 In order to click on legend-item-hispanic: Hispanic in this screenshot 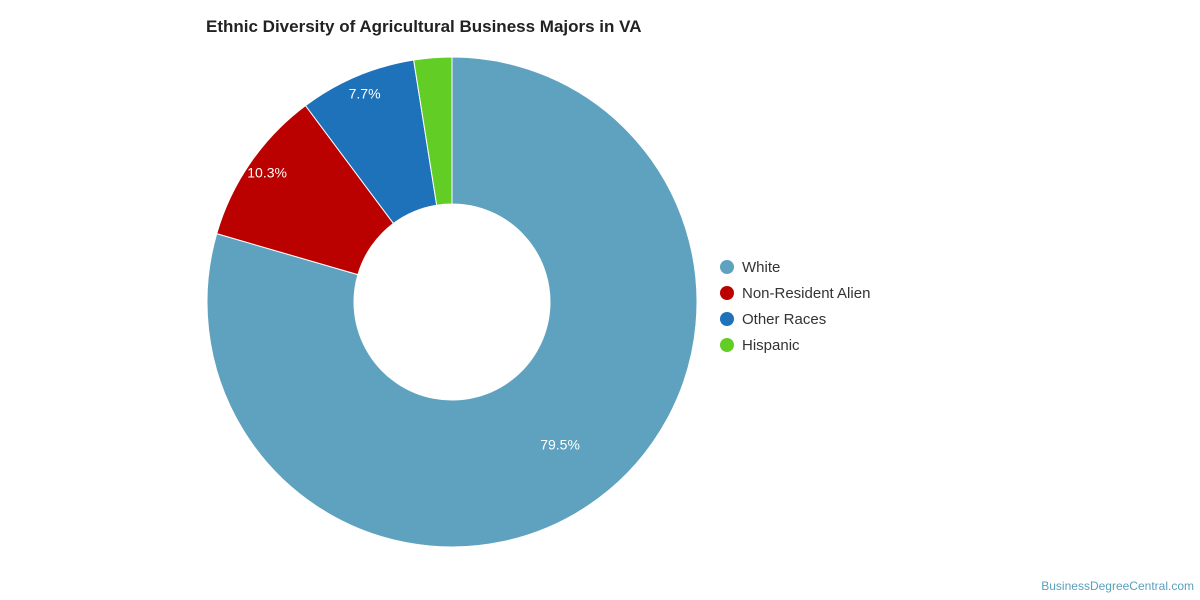, I will do `click(795, 345)`.